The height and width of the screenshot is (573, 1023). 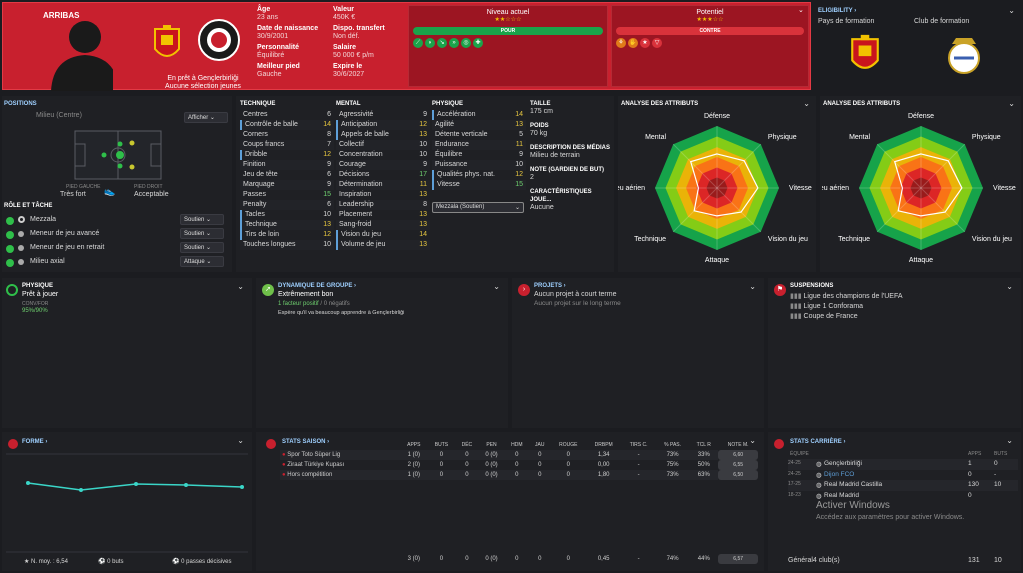 What do you see at coordinates (287, 145) in the screenshot?
I see `attribute-row: Coups francs 7` at bounding box center [287, 145].